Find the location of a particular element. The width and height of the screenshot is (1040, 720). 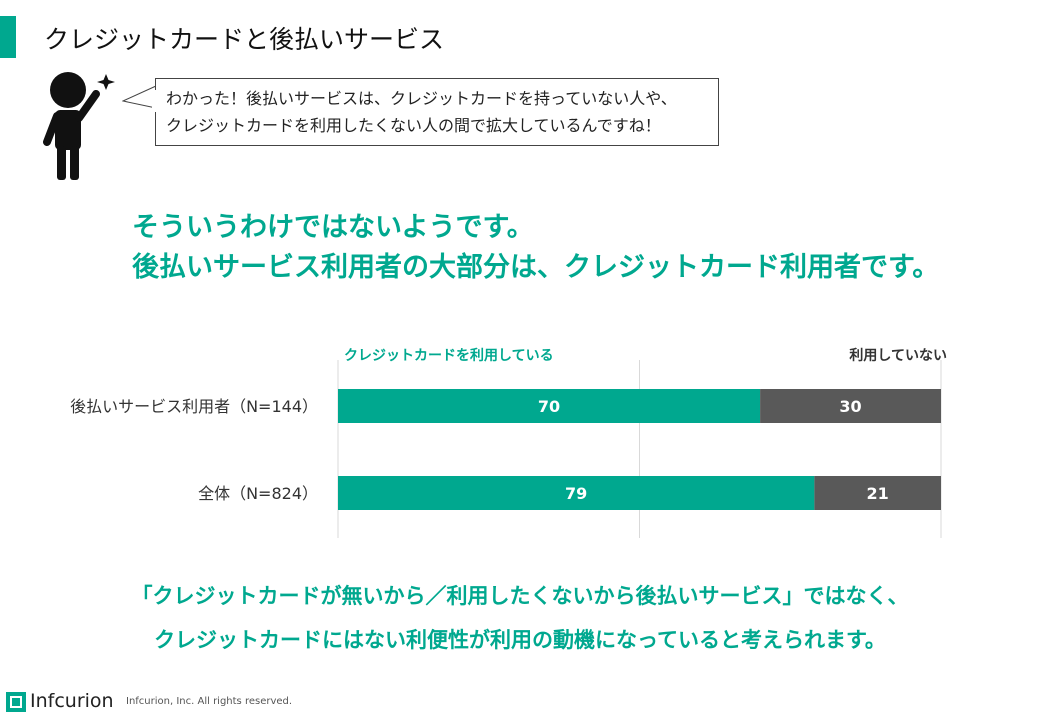

data-label: 79 is located at coordinates (576, 493).